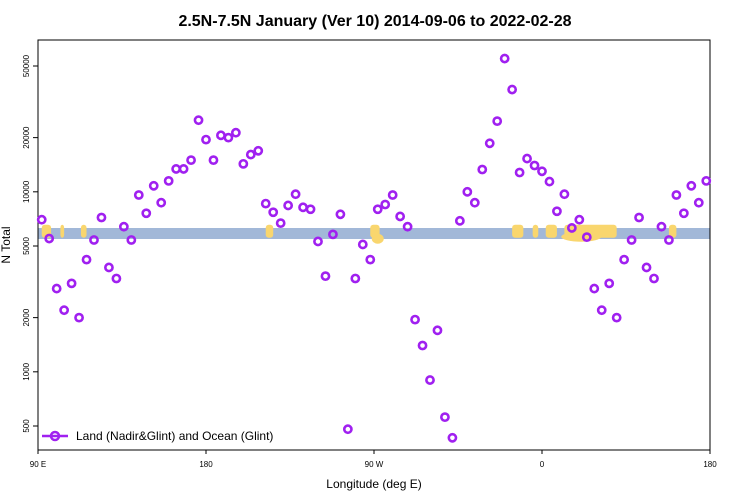 The image size is (750, 500). I want to click on y-tick-label: 500, so click(26, 426).